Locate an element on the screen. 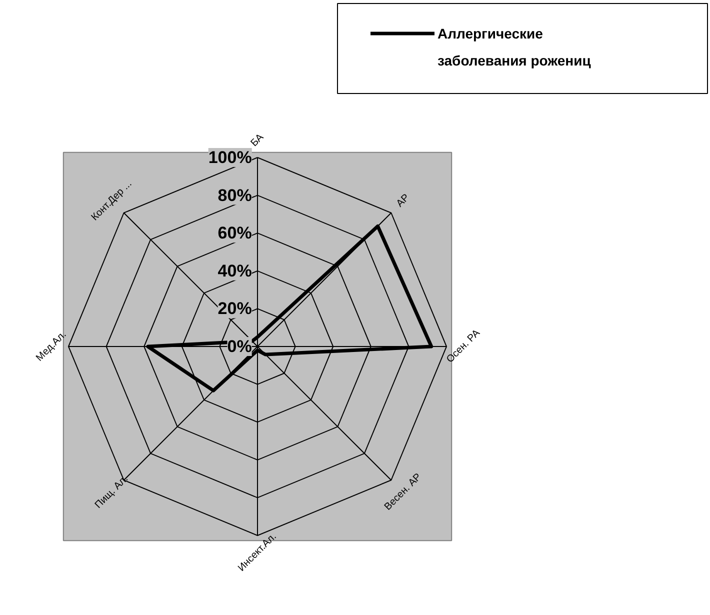  y-tick-label: 100% is located at coordinates (230, 157).